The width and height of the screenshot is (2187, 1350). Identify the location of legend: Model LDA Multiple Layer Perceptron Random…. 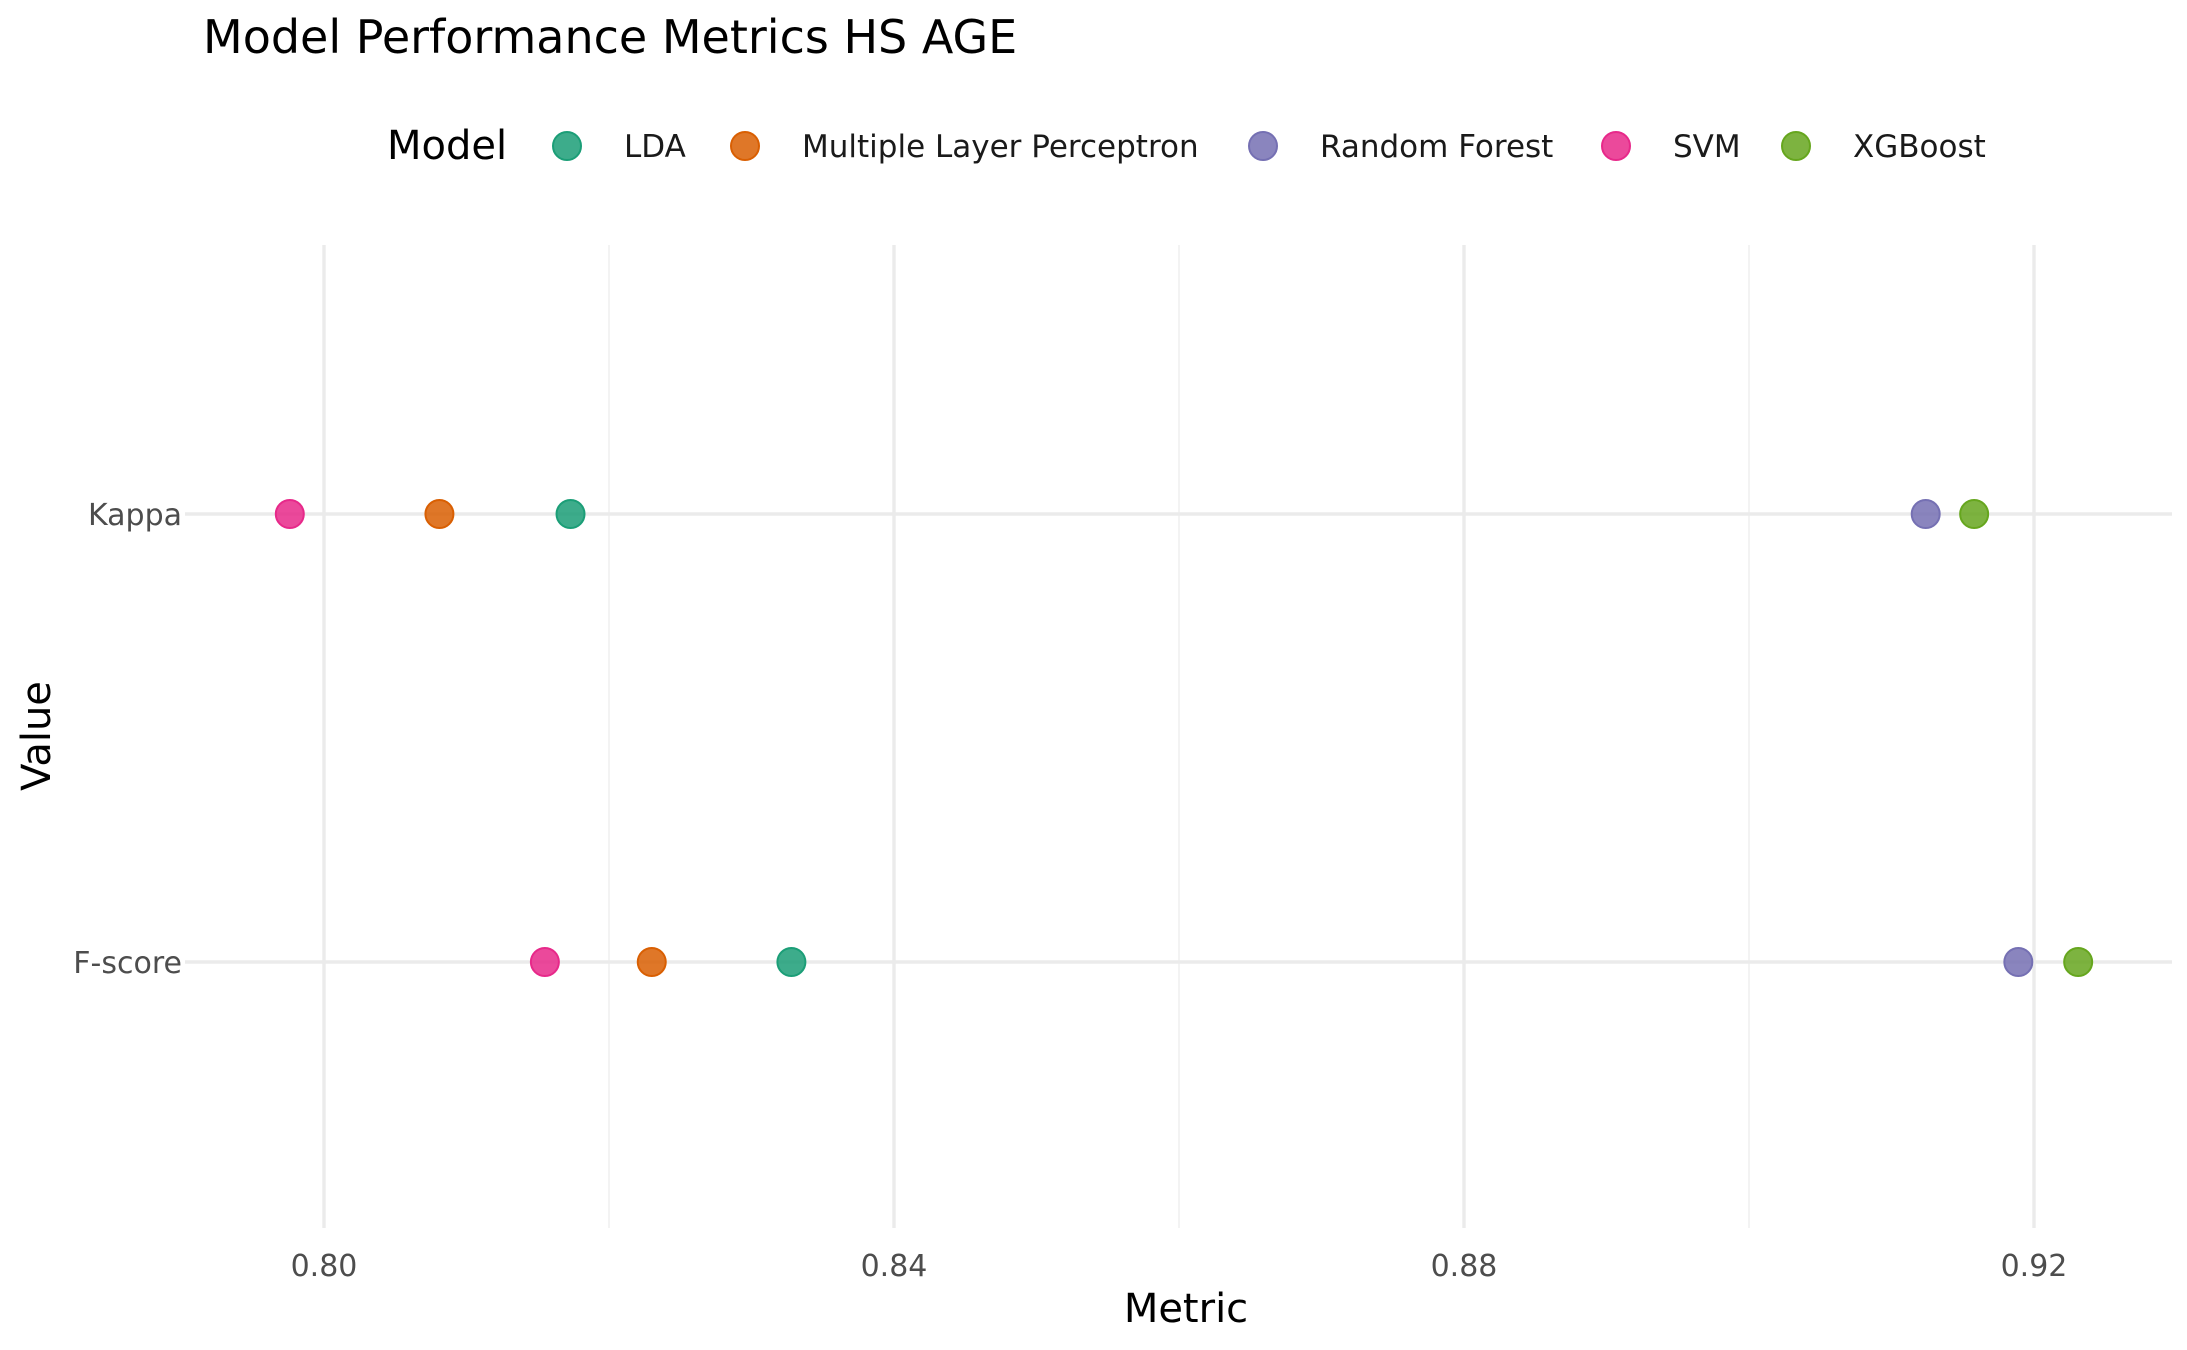
(1186, 146).